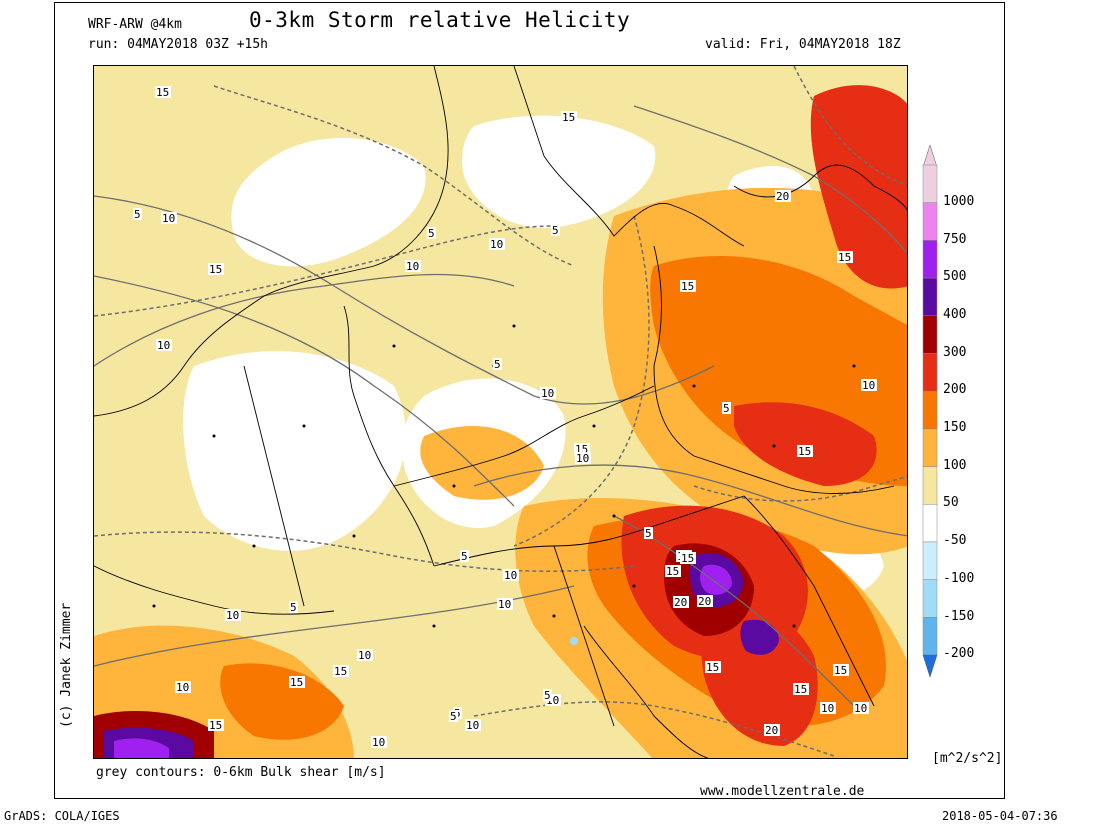 The image size is (1100, 825). Describe the element at coordinates (1000, 816) in the screenshot. I see `generation-timestamp: 2018-05-04-07:36` at that location.